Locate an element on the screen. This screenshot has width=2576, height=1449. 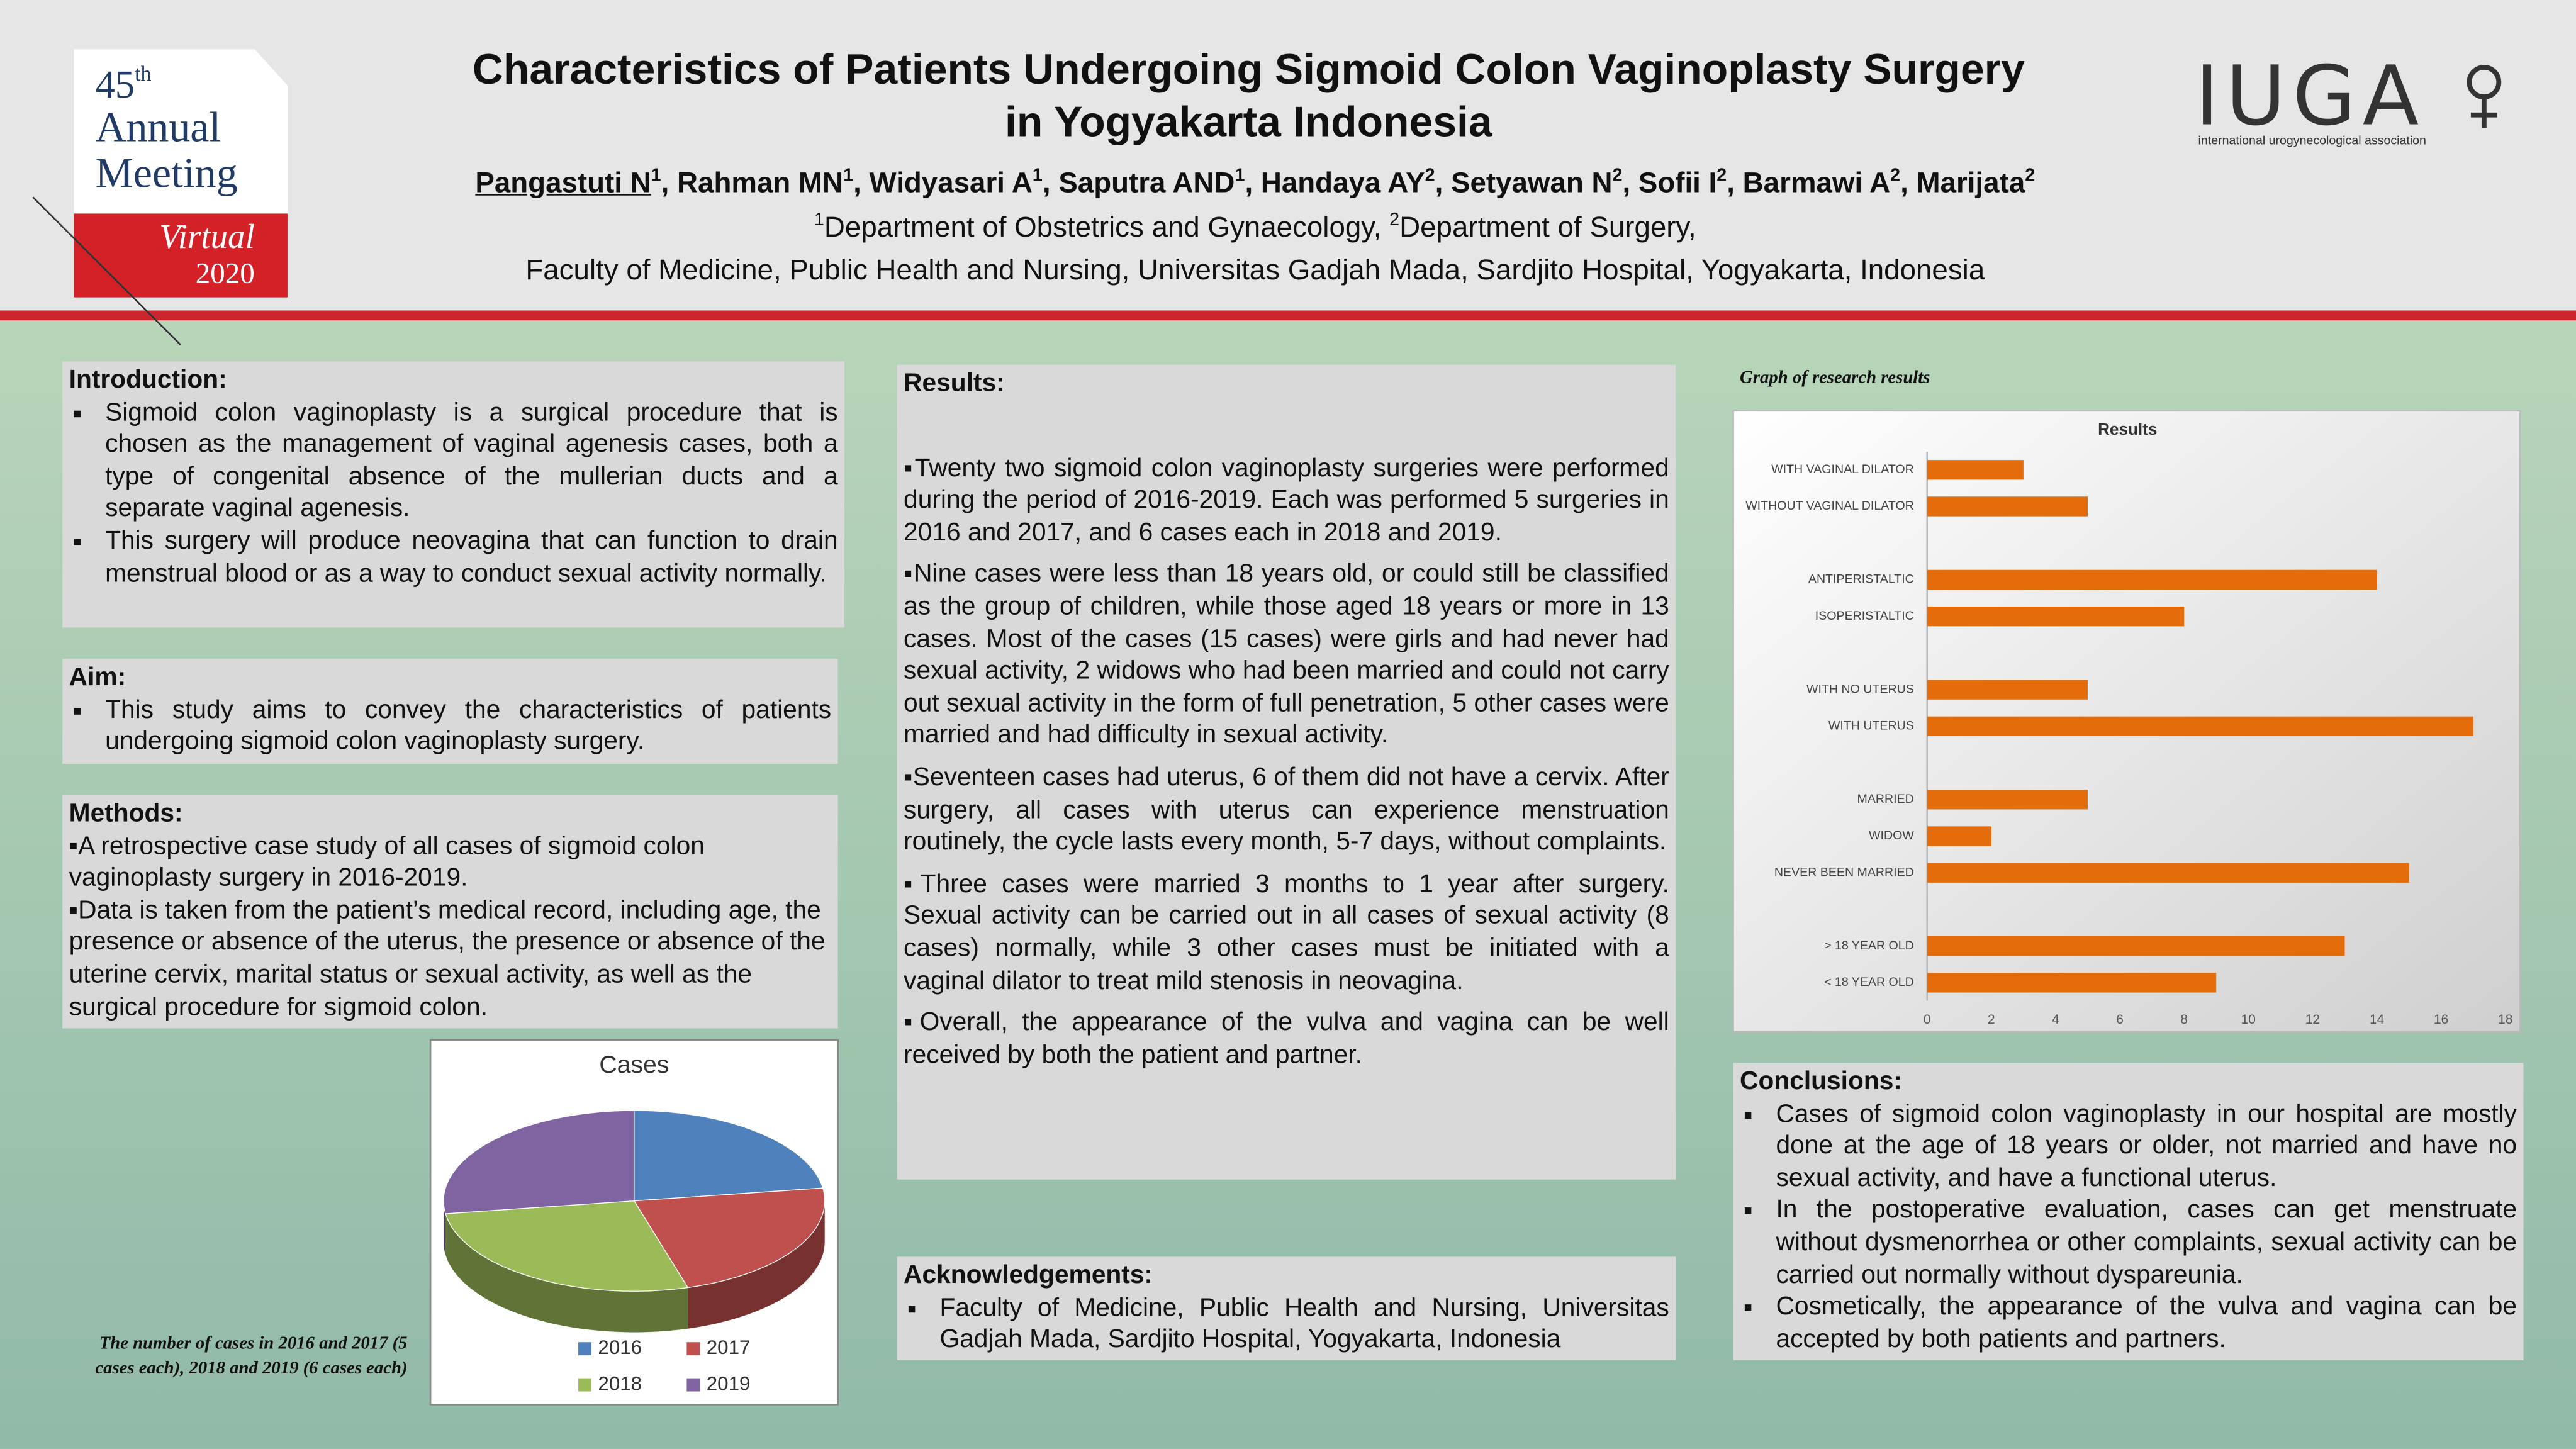
legend-label: 2016 is located at coordinates (620, 1347).